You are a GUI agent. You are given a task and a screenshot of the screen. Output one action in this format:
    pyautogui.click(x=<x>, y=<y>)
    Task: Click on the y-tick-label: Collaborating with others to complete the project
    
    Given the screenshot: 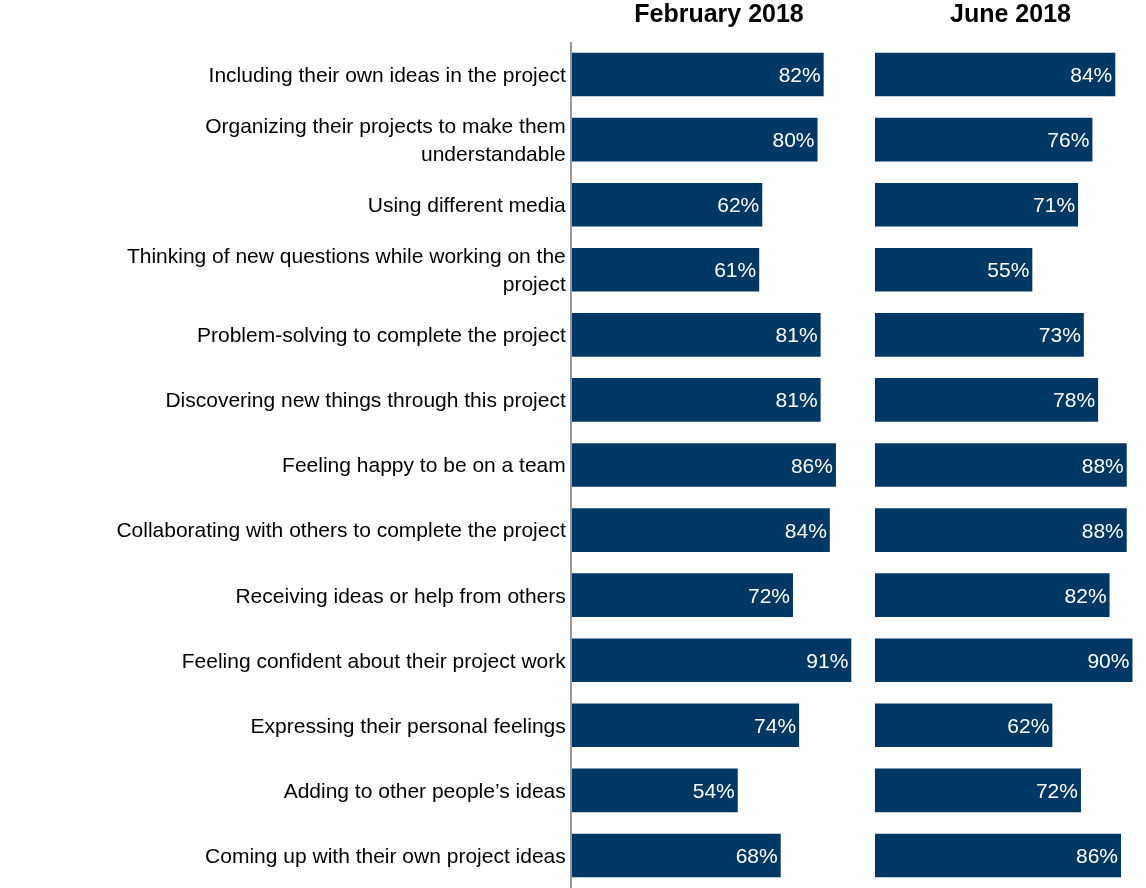 What is the action you would take?
    pyautogui.click(x=341, y=530)
    